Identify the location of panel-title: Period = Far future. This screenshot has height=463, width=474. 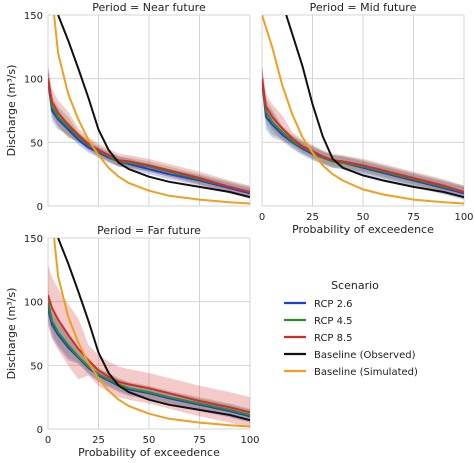
(149, 230).